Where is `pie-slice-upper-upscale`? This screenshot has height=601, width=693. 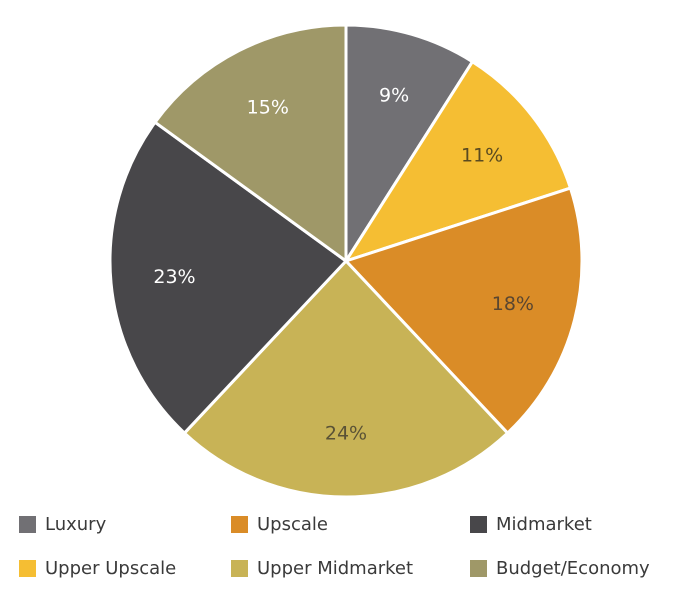
pie-slice-upper-upscale is located at coordinates (458, 161).